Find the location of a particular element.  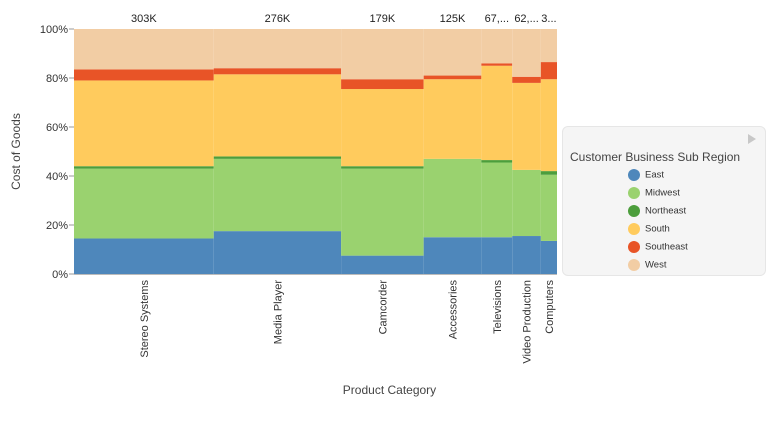

segment-northeast-televisions is located at coordinates (497, 161).